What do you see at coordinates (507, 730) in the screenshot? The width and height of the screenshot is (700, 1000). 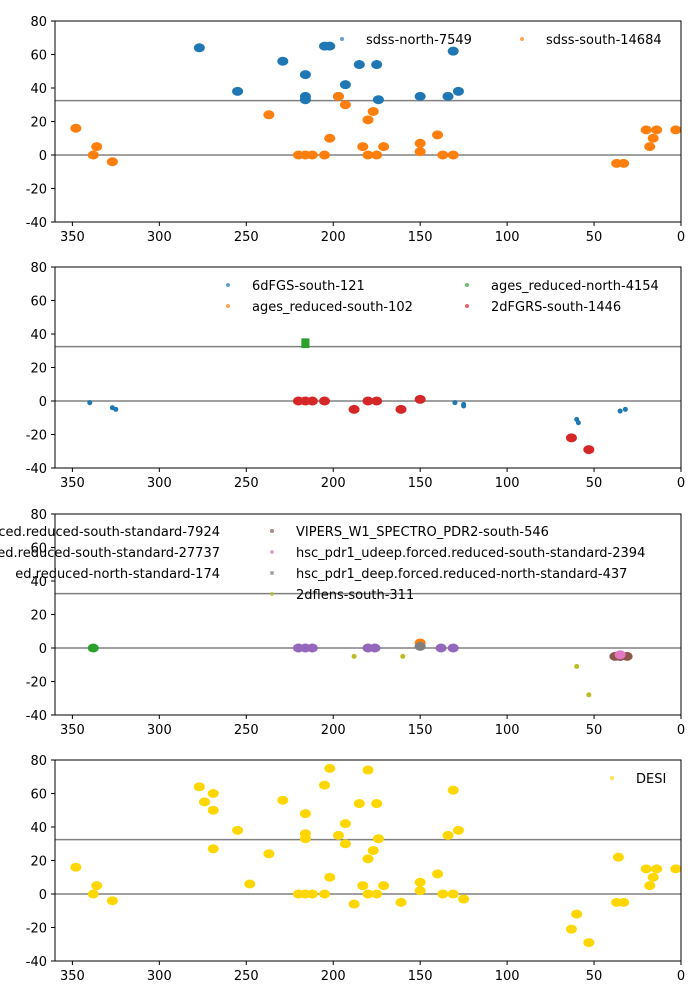 I see `x-tick-label: 100` at bounding box center [507, 730].